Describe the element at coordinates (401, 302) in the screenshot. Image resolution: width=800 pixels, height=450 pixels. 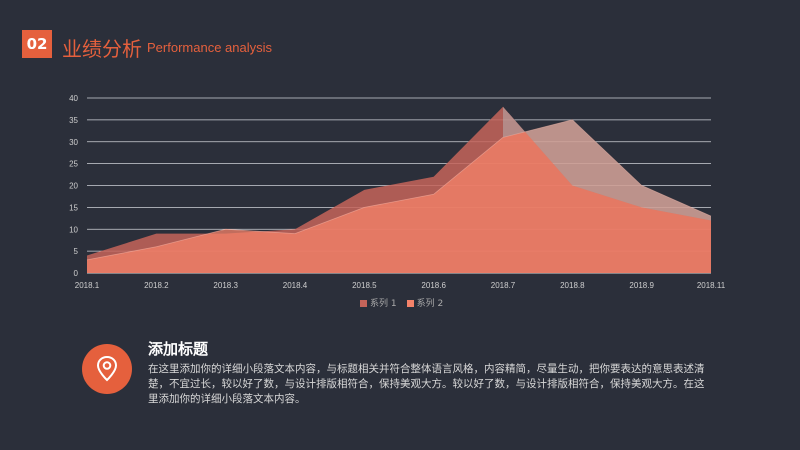
I see `chart-legend: 系列 1 系列 2` at that location.